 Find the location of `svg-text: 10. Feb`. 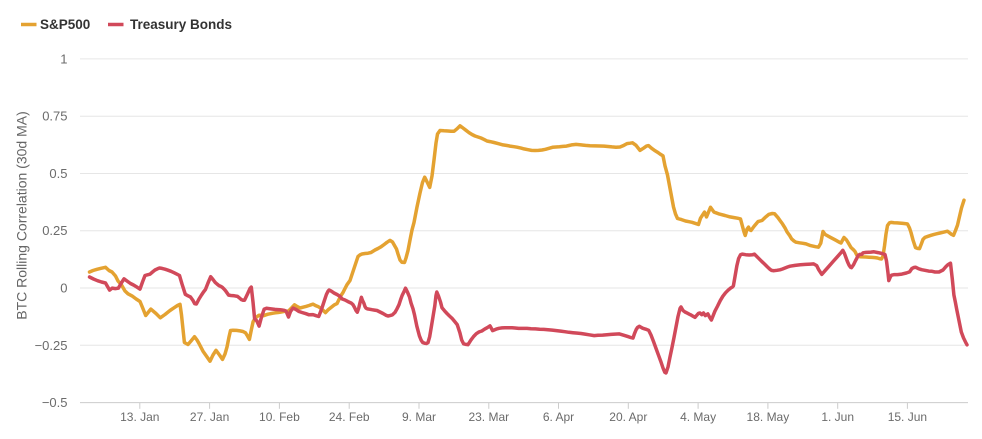

svg-text: 10. Feb is located at coordinates (279, 417).